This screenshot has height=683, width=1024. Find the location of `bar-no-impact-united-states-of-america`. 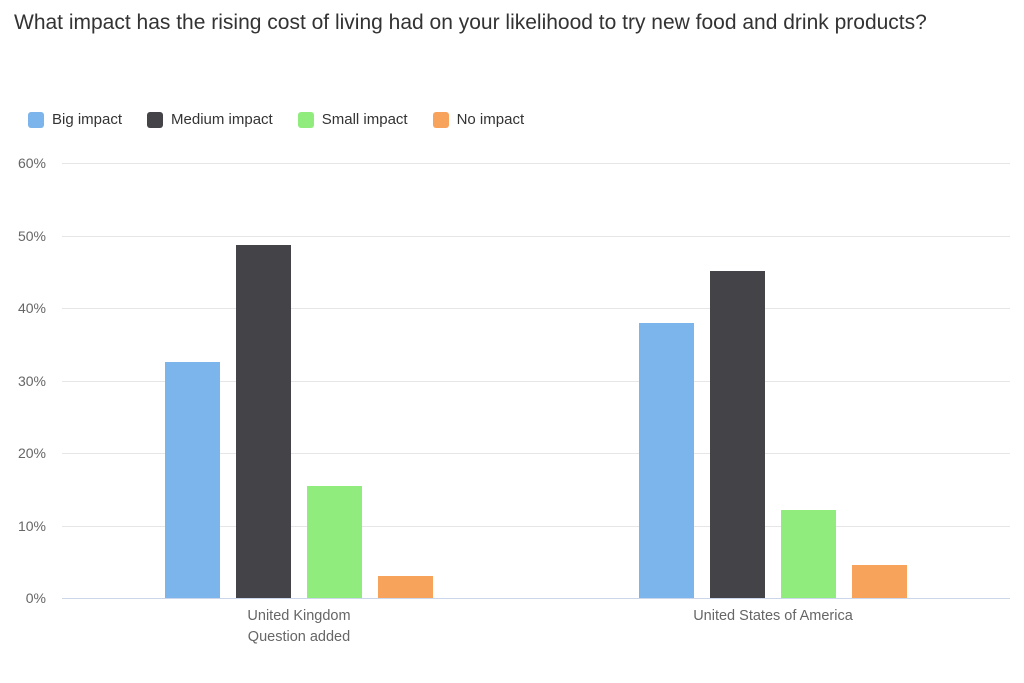

bar-no-impact-united-states-of-america is located at coordinates (879, 581).